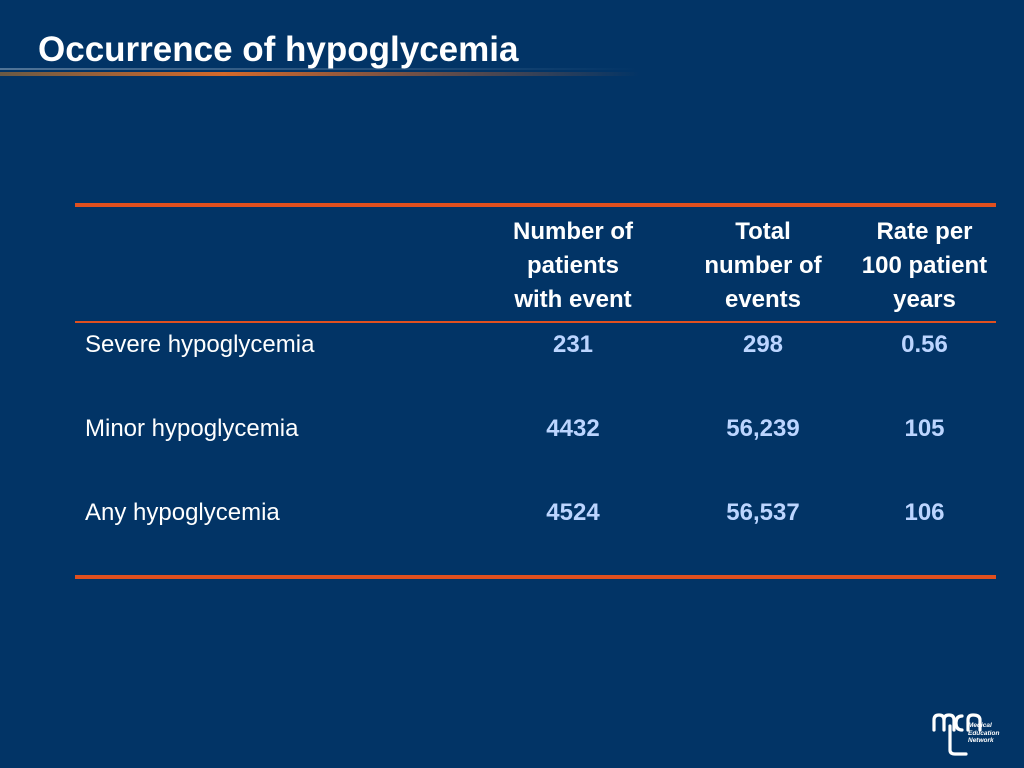 The width and height of the screenshot is (1024, 768). I want to click on column-header-rate: Rate per 100 patient years, so click(924, 264).